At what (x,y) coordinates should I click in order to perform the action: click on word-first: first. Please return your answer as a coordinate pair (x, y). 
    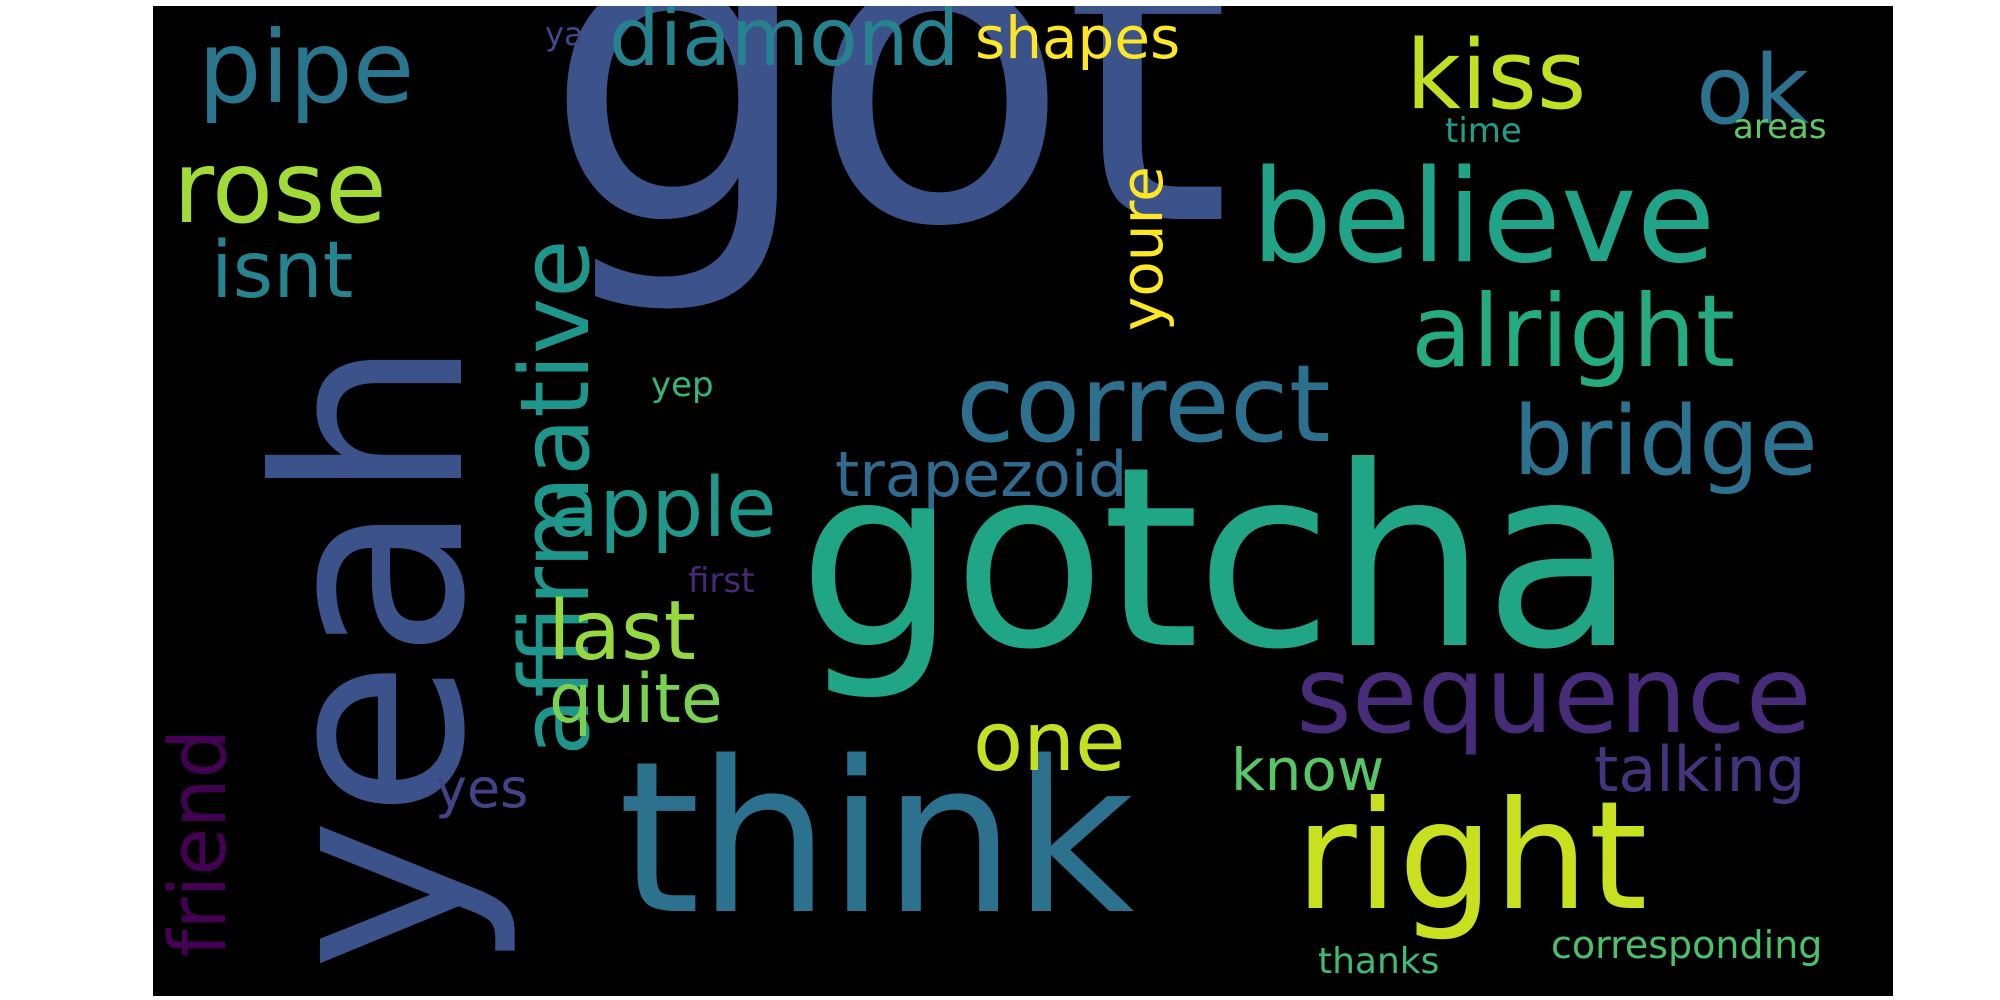
    Looking at the image, I should click on (721, 581).